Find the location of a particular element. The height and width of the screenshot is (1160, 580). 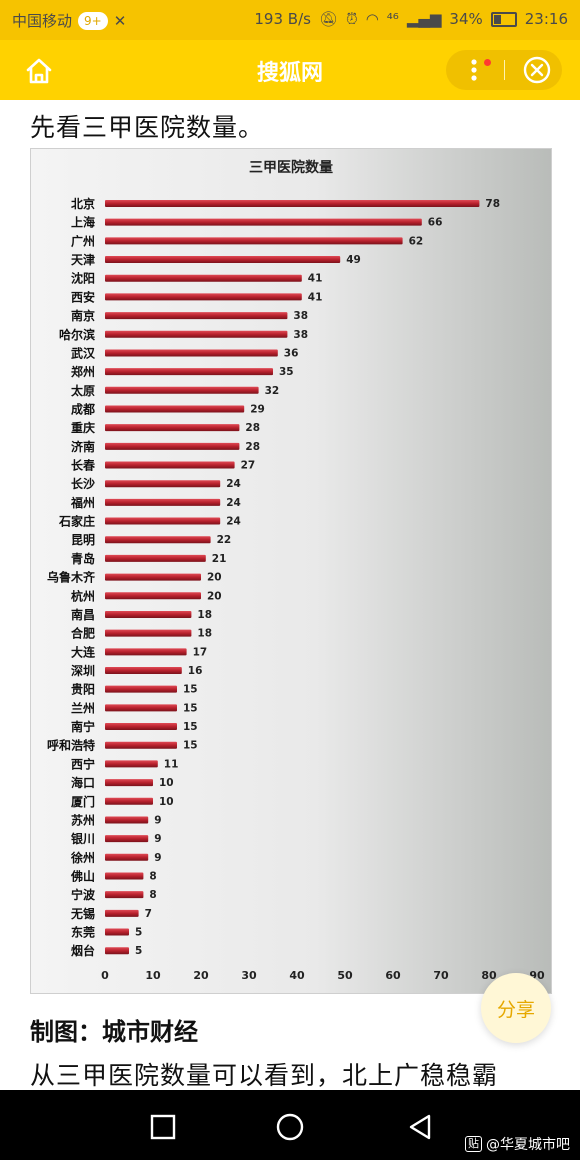

category-label: 成都 is located at coordinates (83, 408).